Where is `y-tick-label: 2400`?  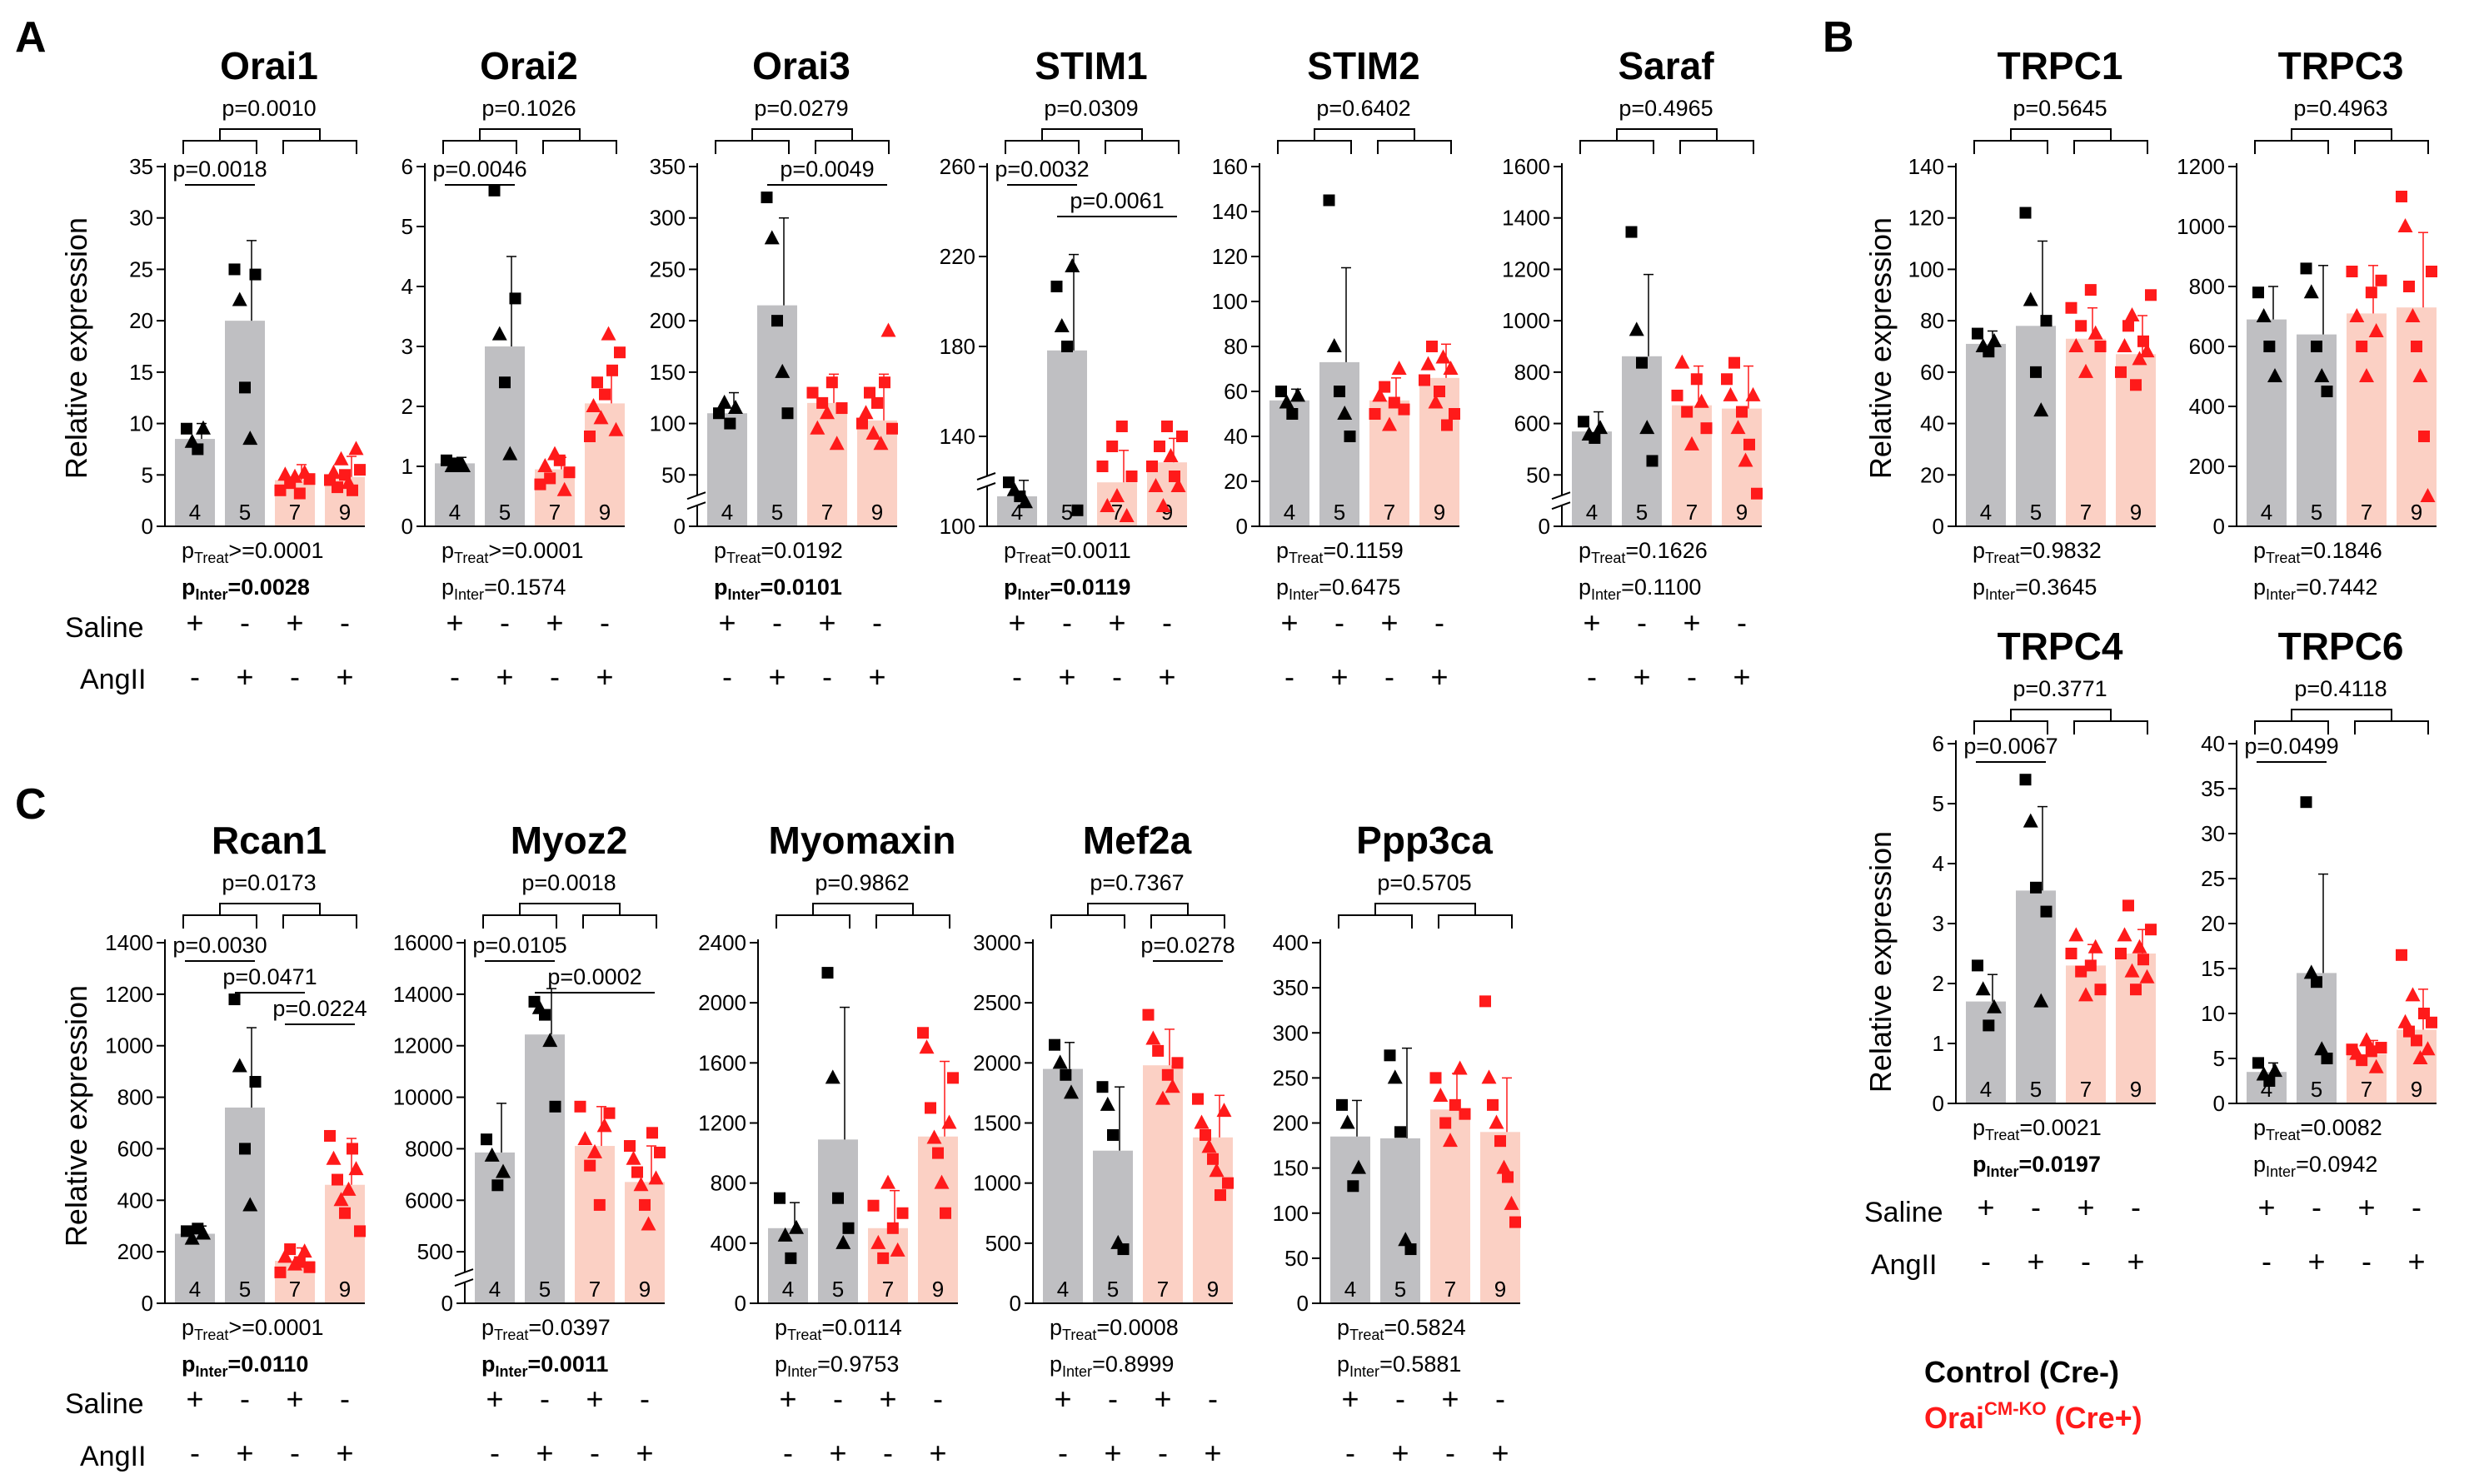 y-tick-label: 2400 is located at coordinates (722, 942).